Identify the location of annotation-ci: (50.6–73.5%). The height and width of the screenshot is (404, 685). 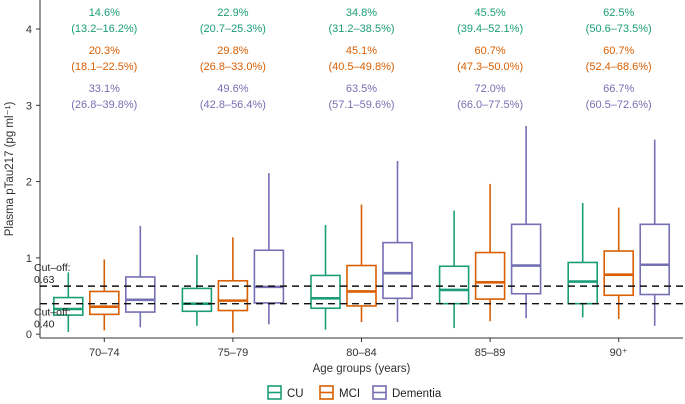
(619, 29).